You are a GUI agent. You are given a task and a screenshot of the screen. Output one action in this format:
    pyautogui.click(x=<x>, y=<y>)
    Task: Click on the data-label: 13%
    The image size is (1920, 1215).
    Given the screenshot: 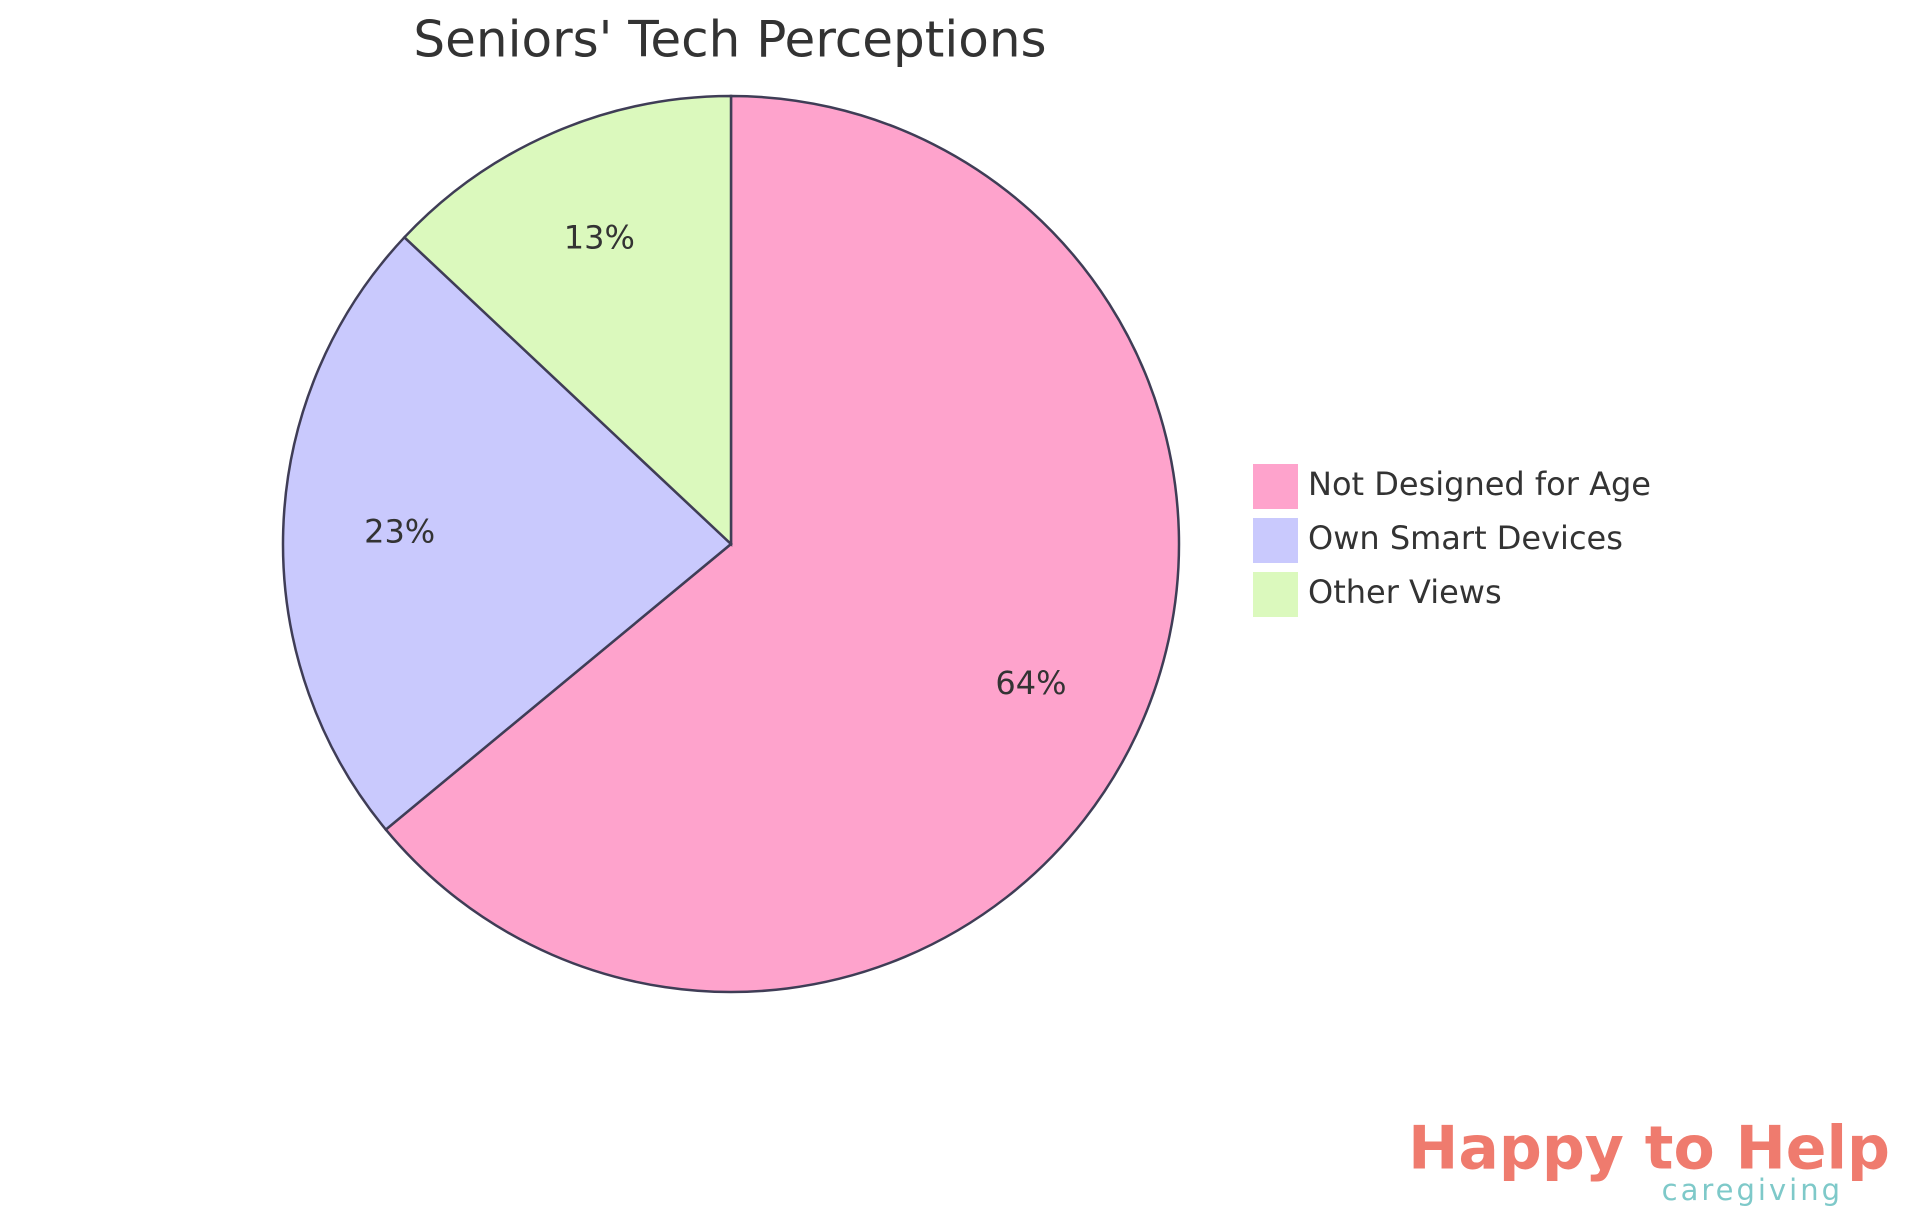 What is the action you would take?
    pyautogui.click(x=599, y=238)
    